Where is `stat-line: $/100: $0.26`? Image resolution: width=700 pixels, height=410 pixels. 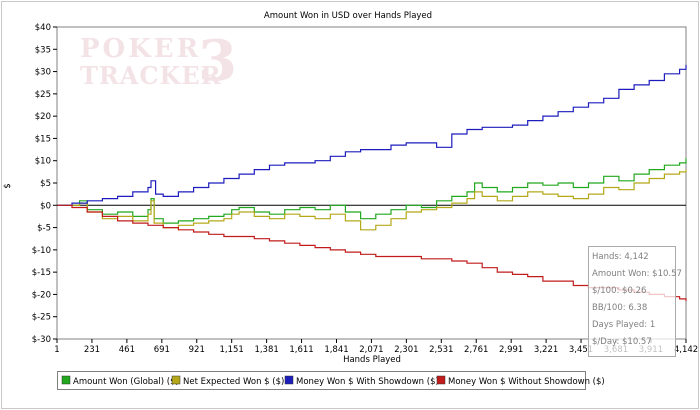
stat-line: $/100: $0.26 is located at coordinates (619, 291).